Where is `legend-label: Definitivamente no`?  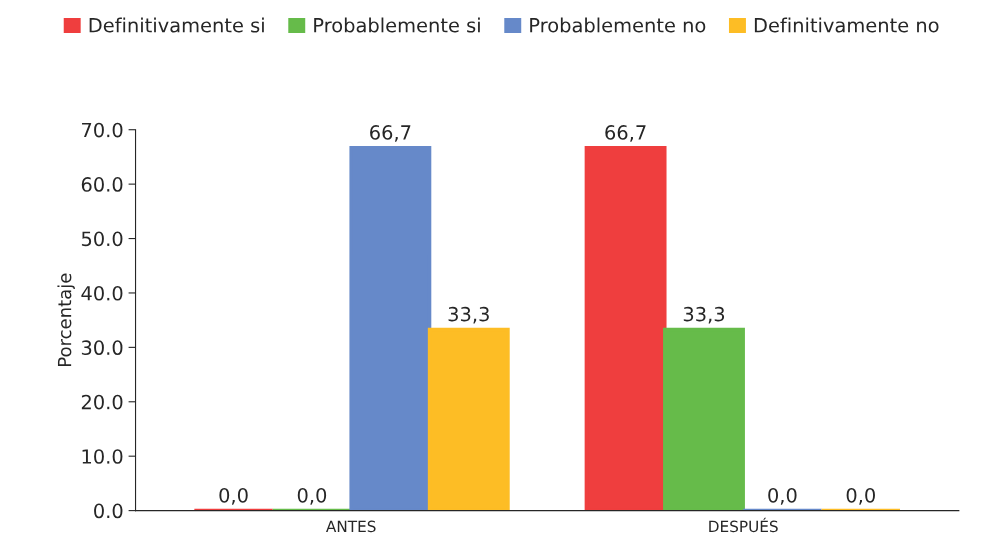 legend-label: Definitivamente no is located at coordinates (846, 25).